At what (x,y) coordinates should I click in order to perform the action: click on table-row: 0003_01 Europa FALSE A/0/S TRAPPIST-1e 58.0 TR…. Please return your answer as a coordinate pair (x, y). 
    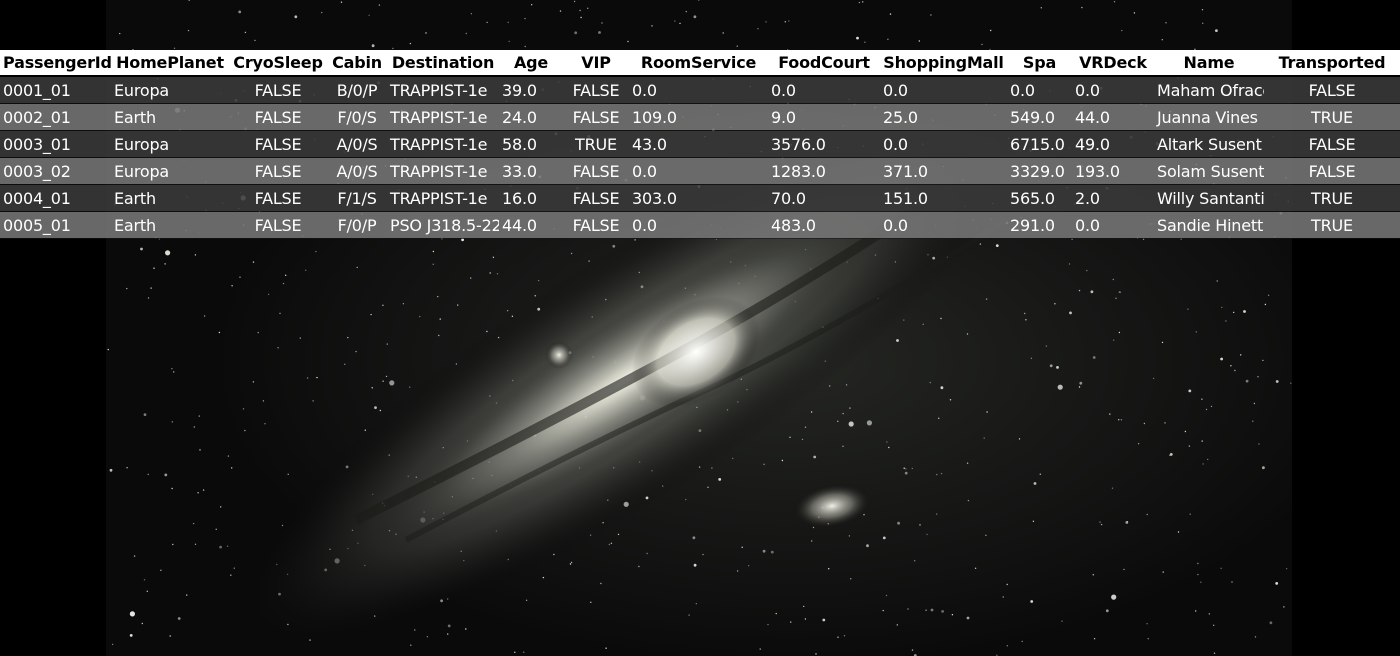
    Looking at the image, I should click on (700, 144).